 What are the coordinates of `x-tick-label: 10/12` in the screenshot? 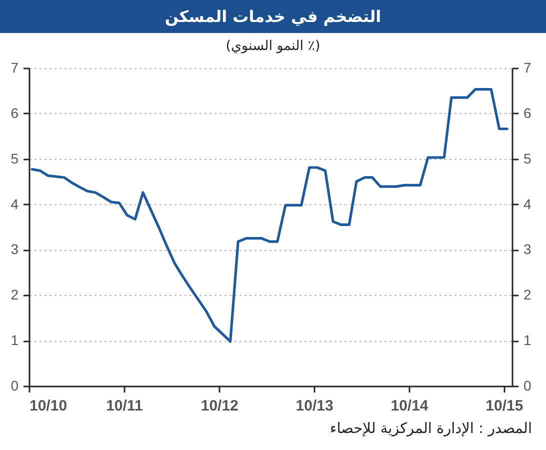 It's located at (219, 406).